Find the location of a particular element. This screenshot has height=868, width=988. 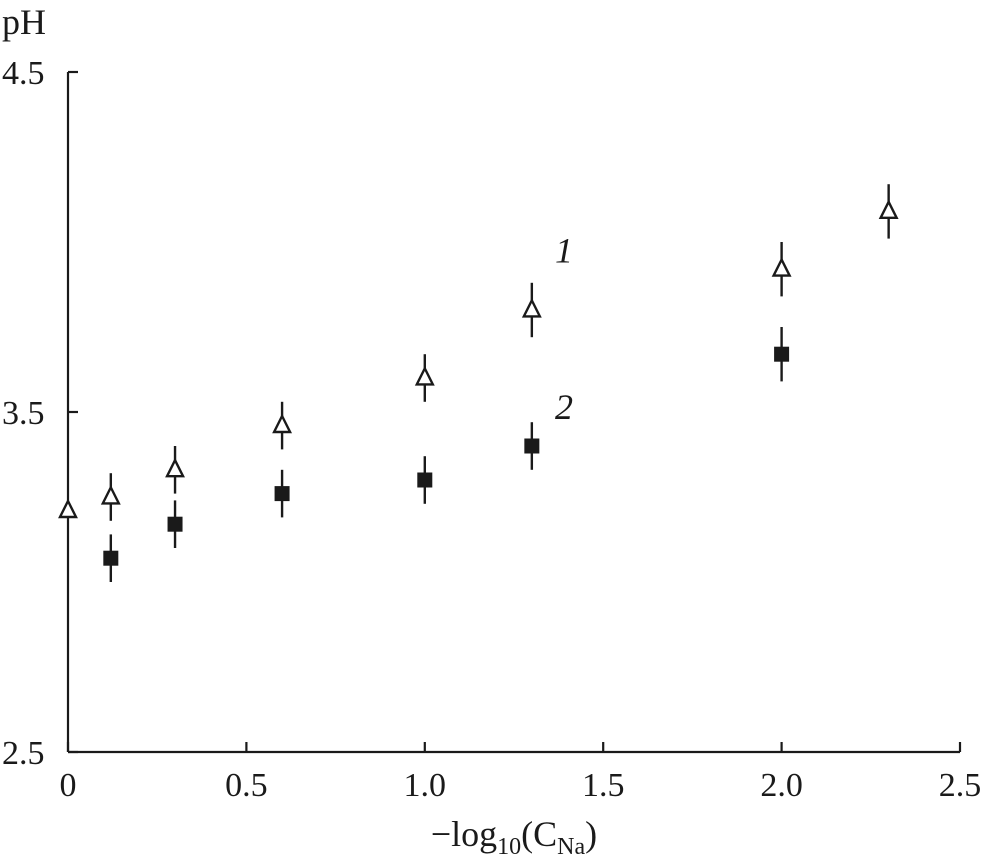

x-axis-title-sub2: Na is located at coordinates (571, 847).